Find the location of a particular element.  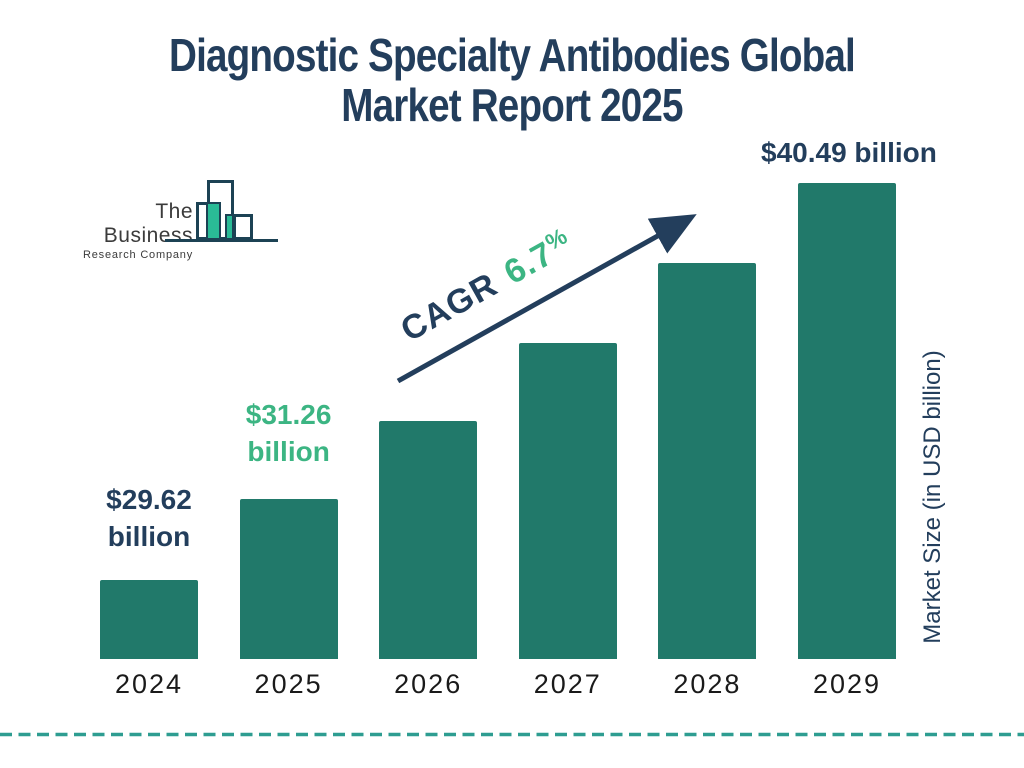

x-tick-2026: 2026 is located at coordinates (428, 684).